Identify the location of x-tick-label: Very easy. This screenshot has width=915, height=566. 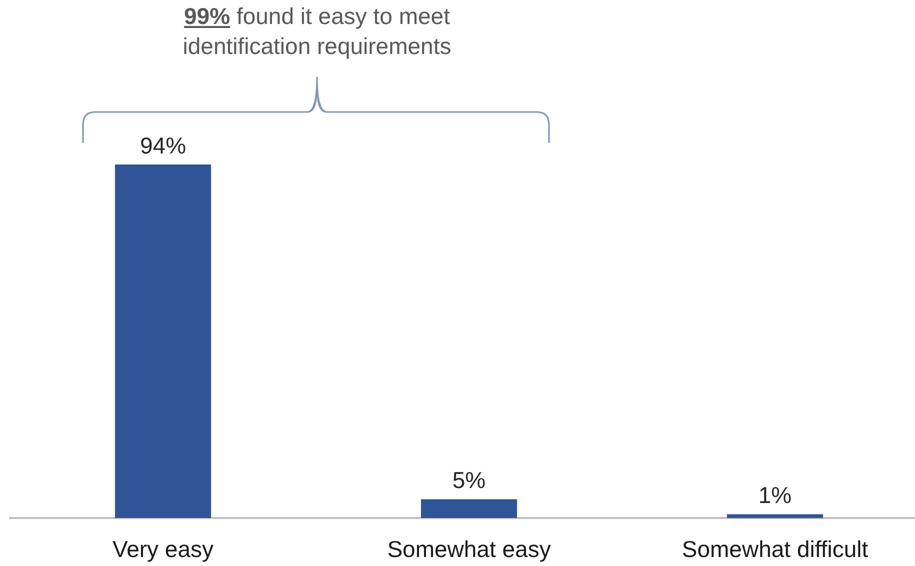
(163, 549).